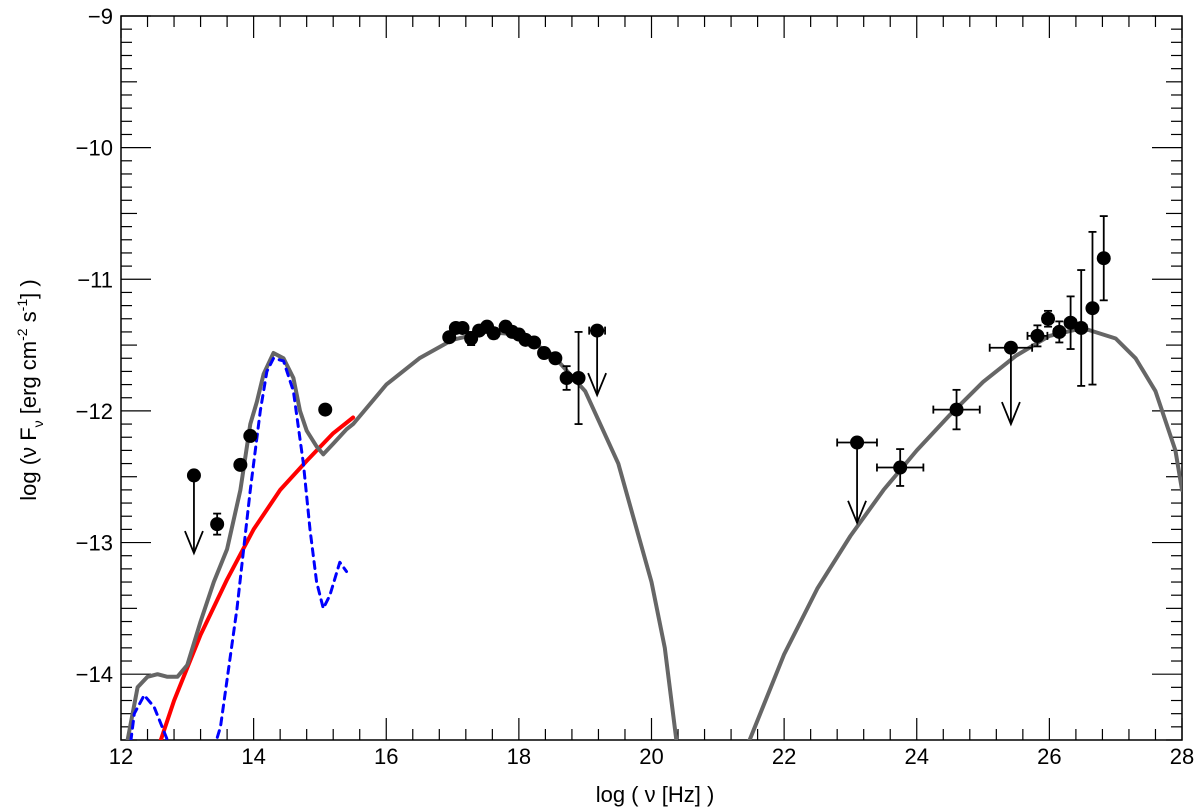 This screenshot has width=1200, height=811. I want to click on y-axis-title-sup2: -1, so click(22, 305).